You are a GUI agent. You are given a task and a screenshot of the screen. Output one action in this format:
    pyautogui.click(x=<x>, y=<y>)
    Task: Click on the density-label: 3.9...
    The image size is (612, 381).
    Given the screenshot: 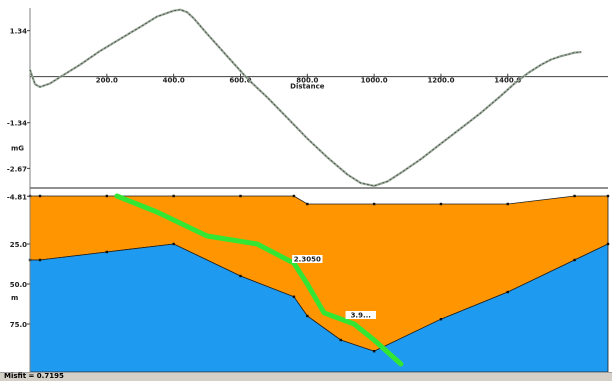 What is the action you would take?
    pyautogui.click(x=361, y=316)
    